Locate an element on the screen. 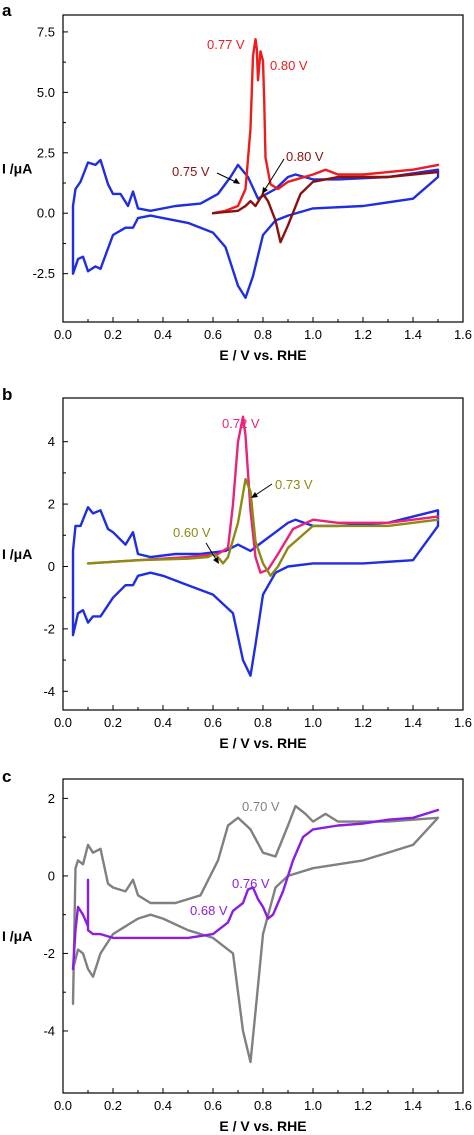 This screenshot has height=1135, width=474. annotation-label: 0.77 V is located at coordinates (226, 44).